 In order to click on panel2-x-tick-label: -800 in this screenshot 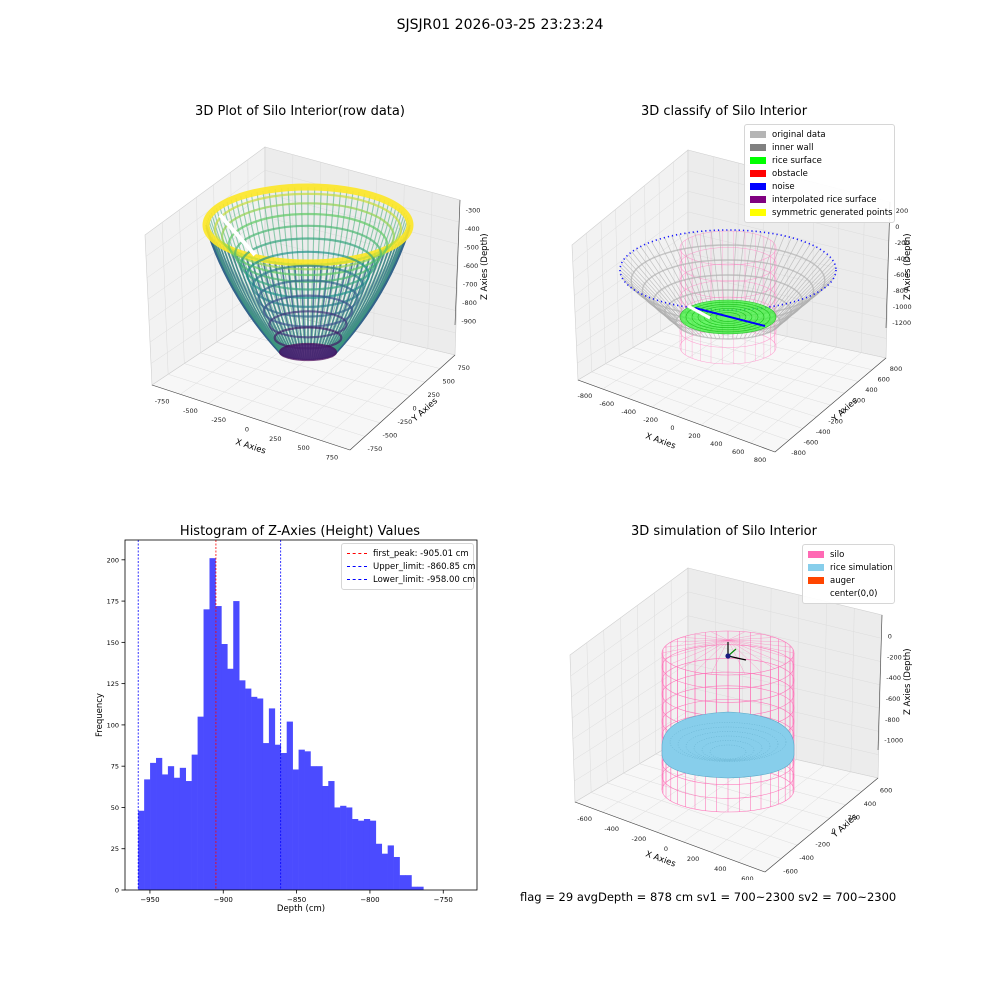, I will do `click(585, 396)`.